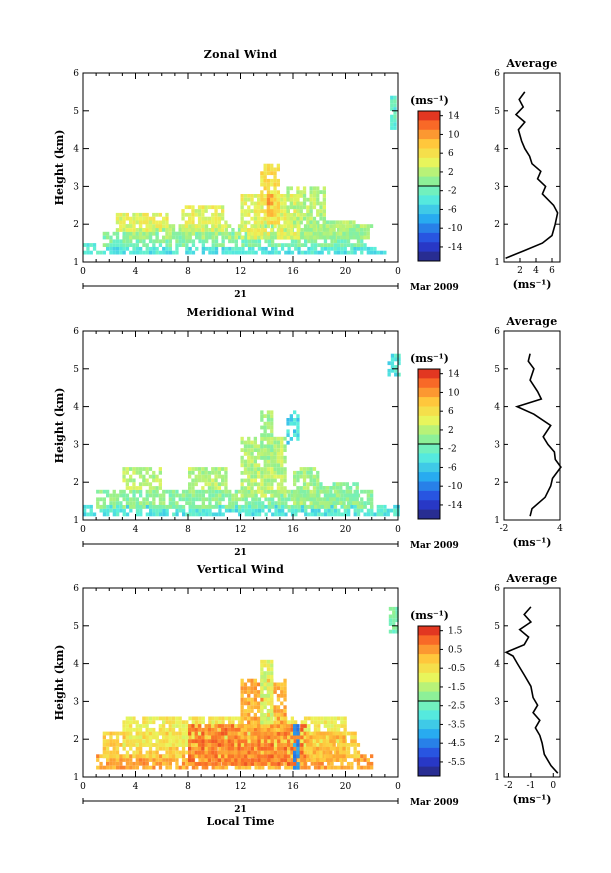 Image resolution: width=611 pixels, height=873 pixels. I want to click on y-axis-label: Height (km), so click(59, 683).